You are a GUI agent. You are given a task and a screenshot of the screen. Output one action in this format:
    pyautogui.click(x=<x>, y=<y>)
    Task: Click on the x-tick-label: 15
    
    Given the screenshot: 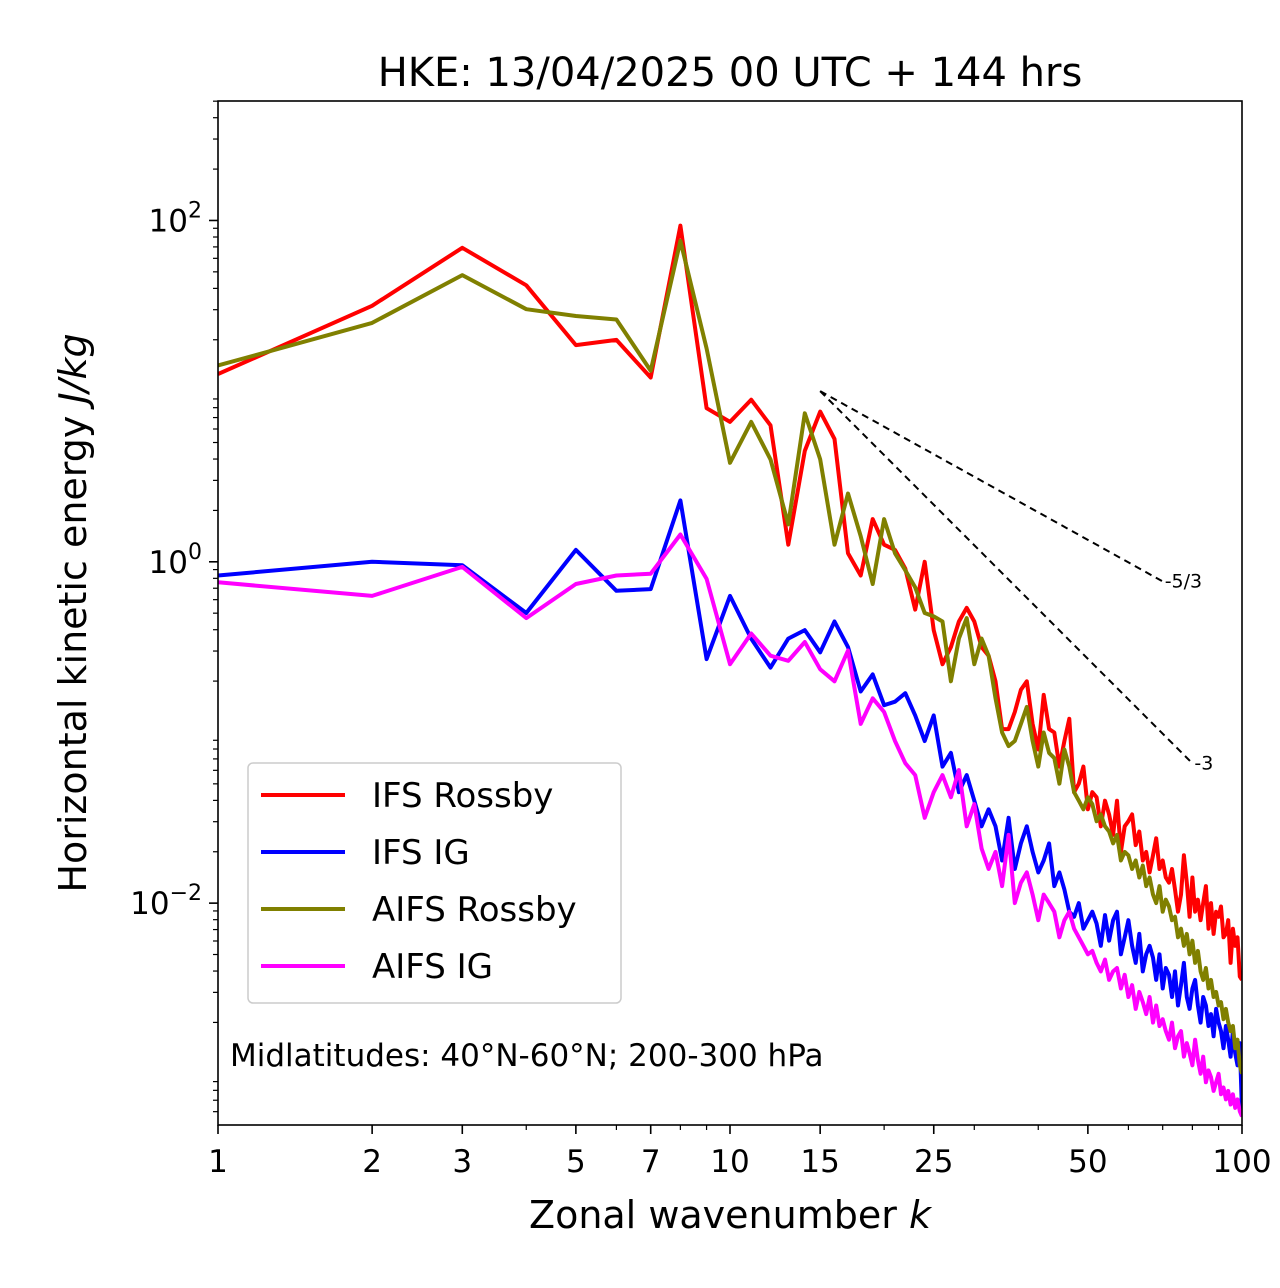 What is the action you would take?
    pyautogui.click(x=819, y=1162)
    